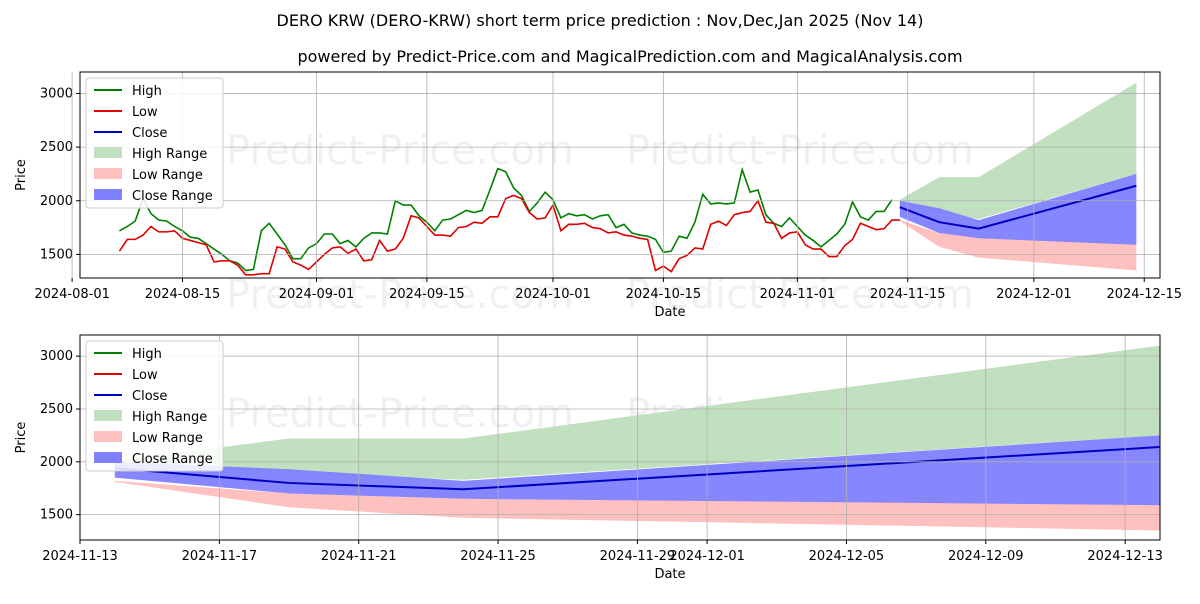 The width and height of the screenshot is (1200, 604). I want to click on high-history-line, so click(506, 219).